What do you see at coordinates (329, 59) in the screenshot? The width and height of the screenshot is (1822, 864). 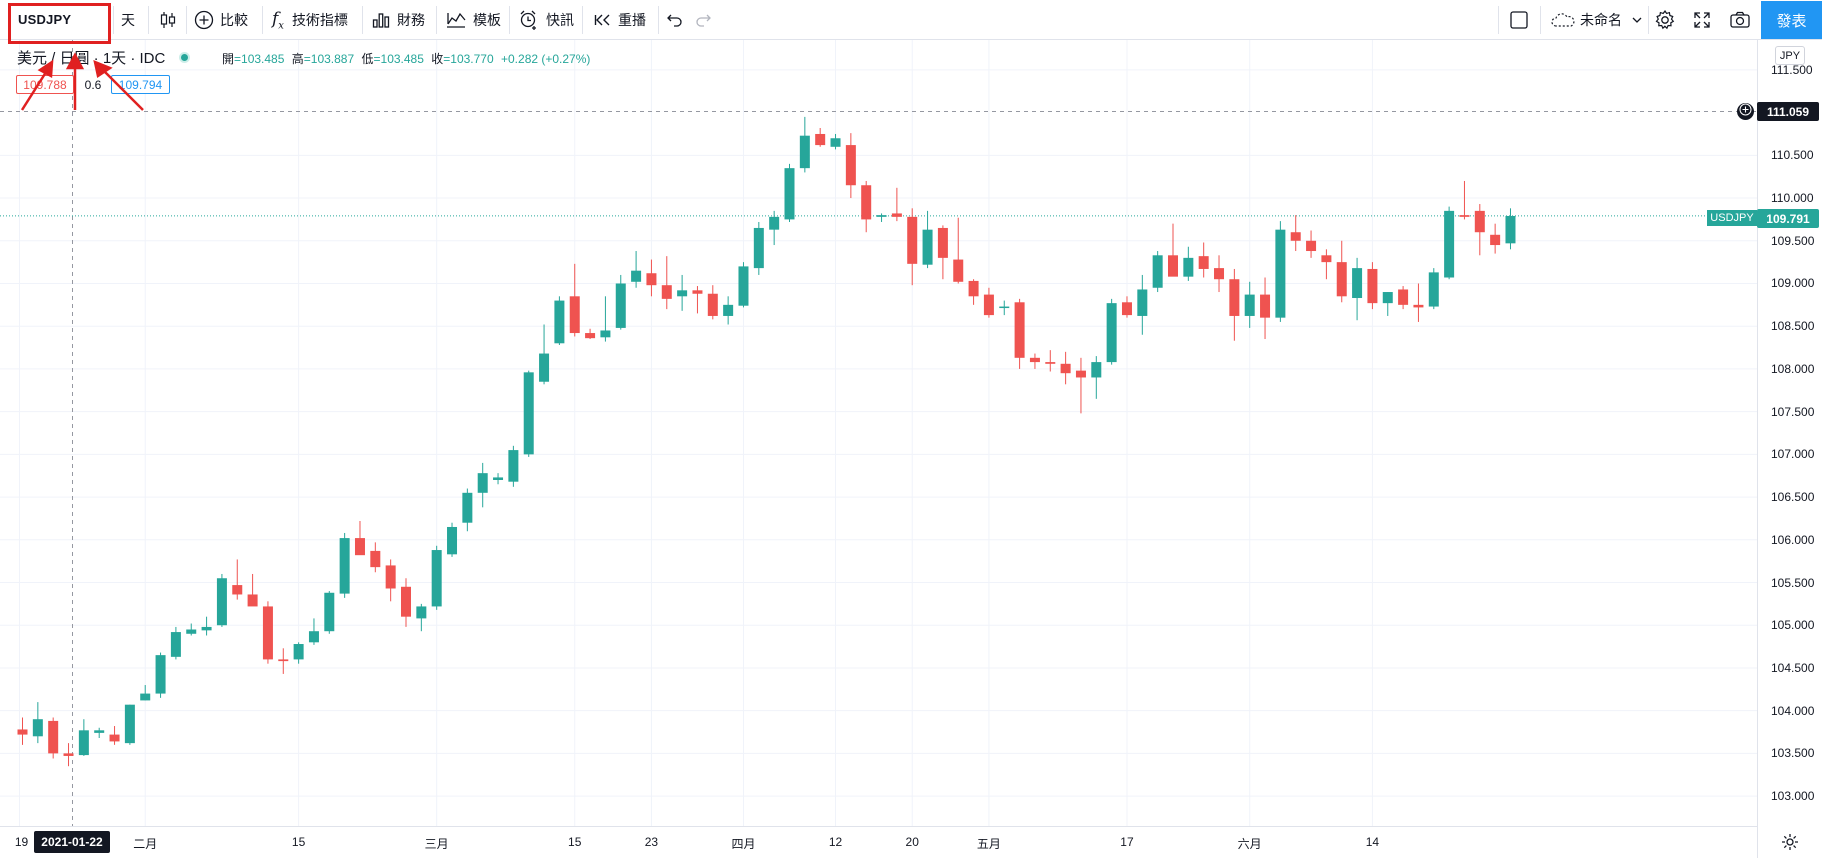 I see `high-value: =103.887` at bounding box center [329, 59].